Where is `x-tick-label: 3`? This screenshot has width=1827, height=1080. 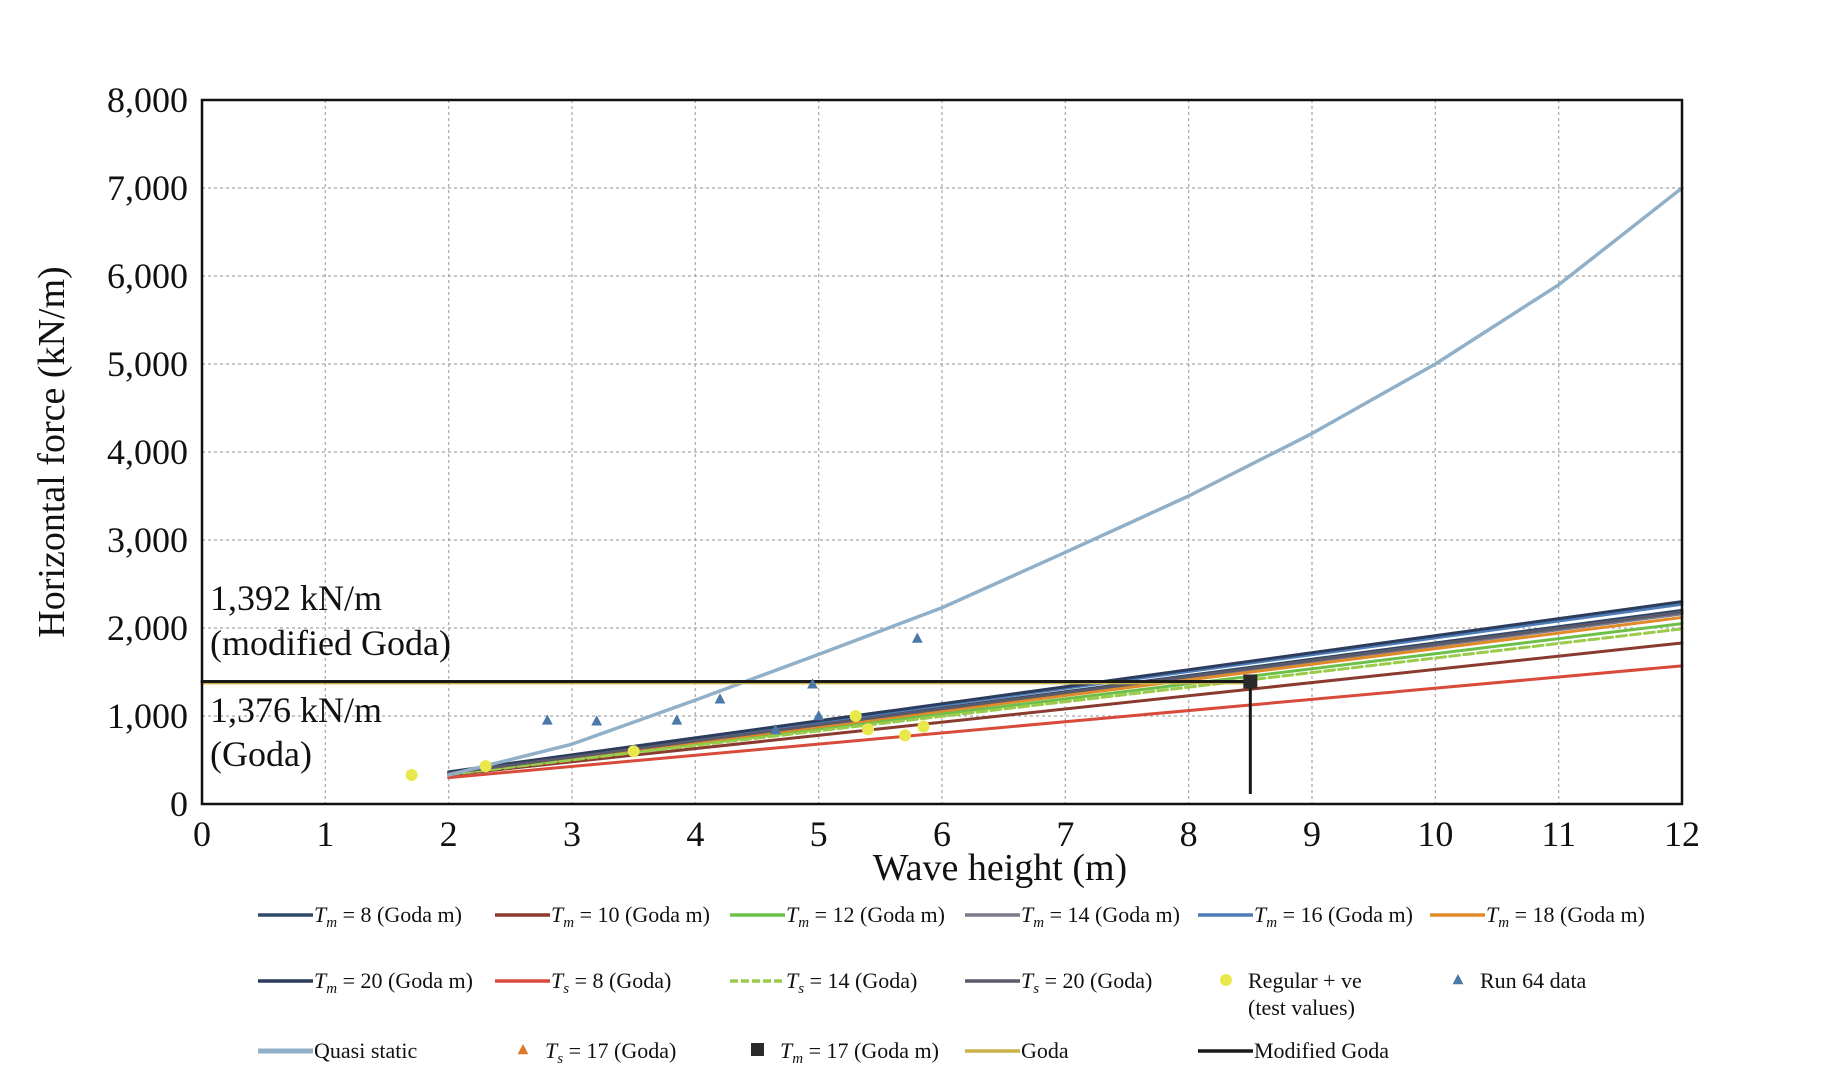
x-tick-label: 3 is located at coordinates (572, 834).